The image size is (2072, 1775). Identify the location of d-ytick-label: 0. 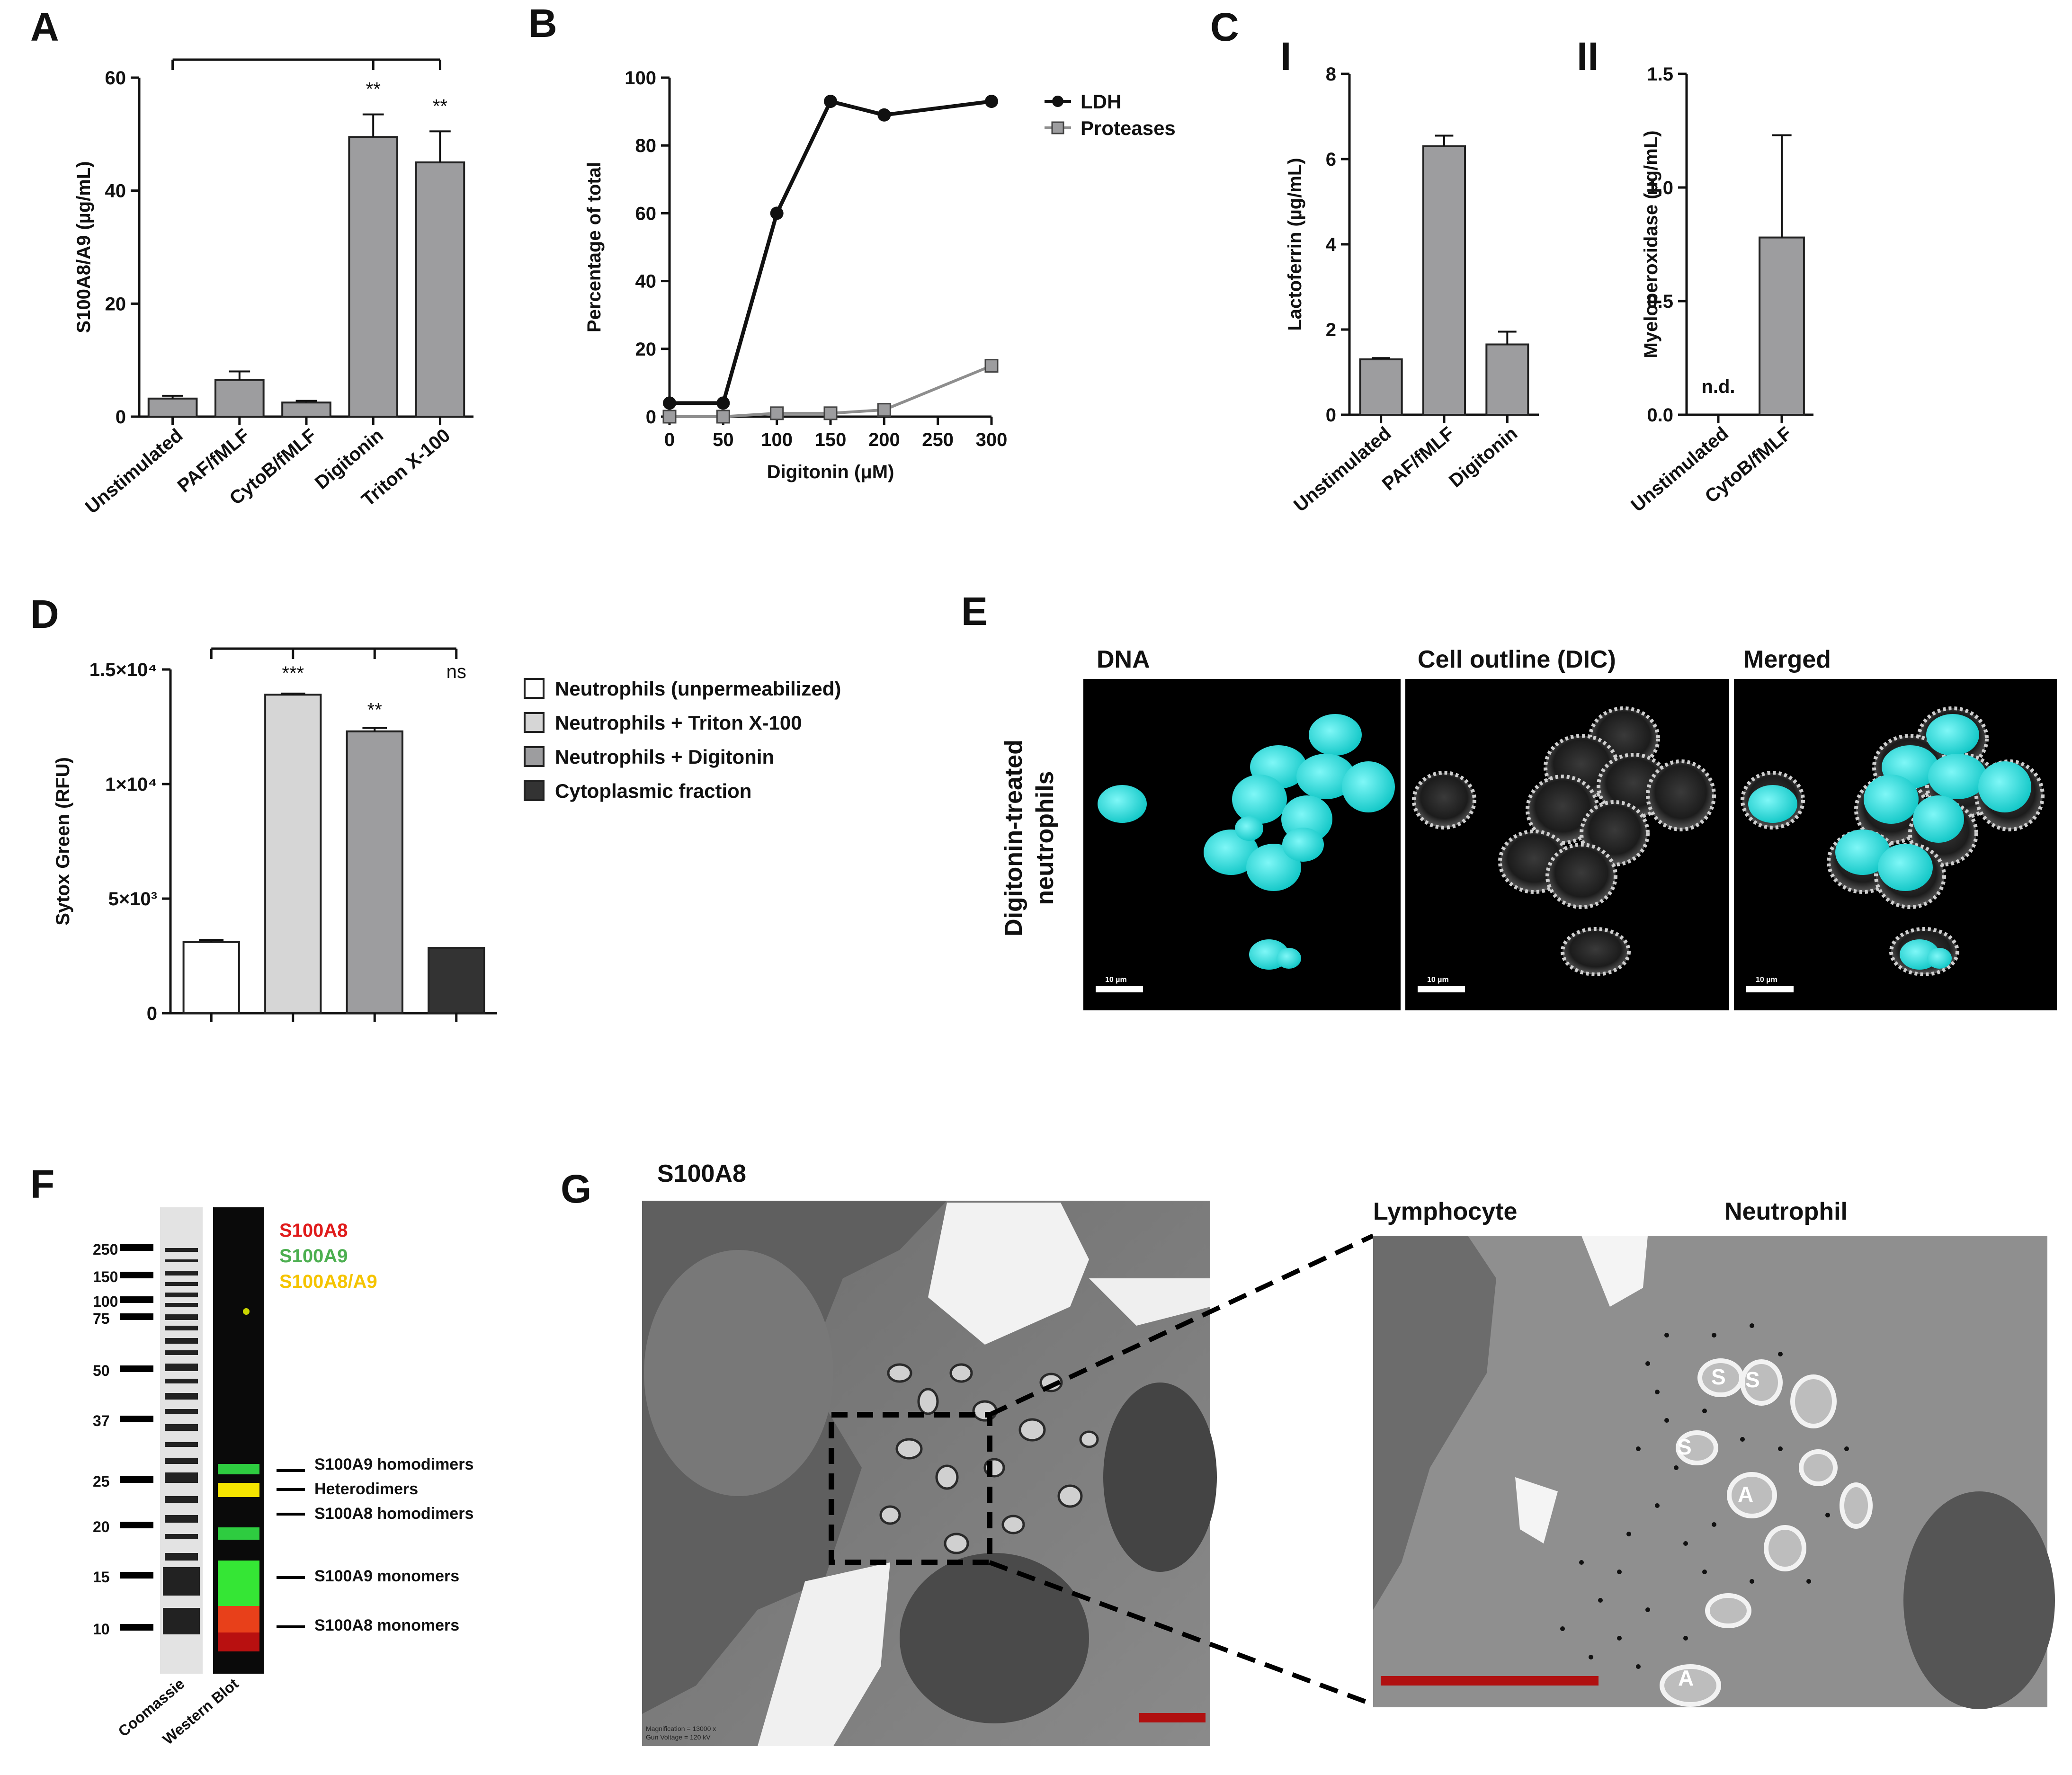
(152, 1013).